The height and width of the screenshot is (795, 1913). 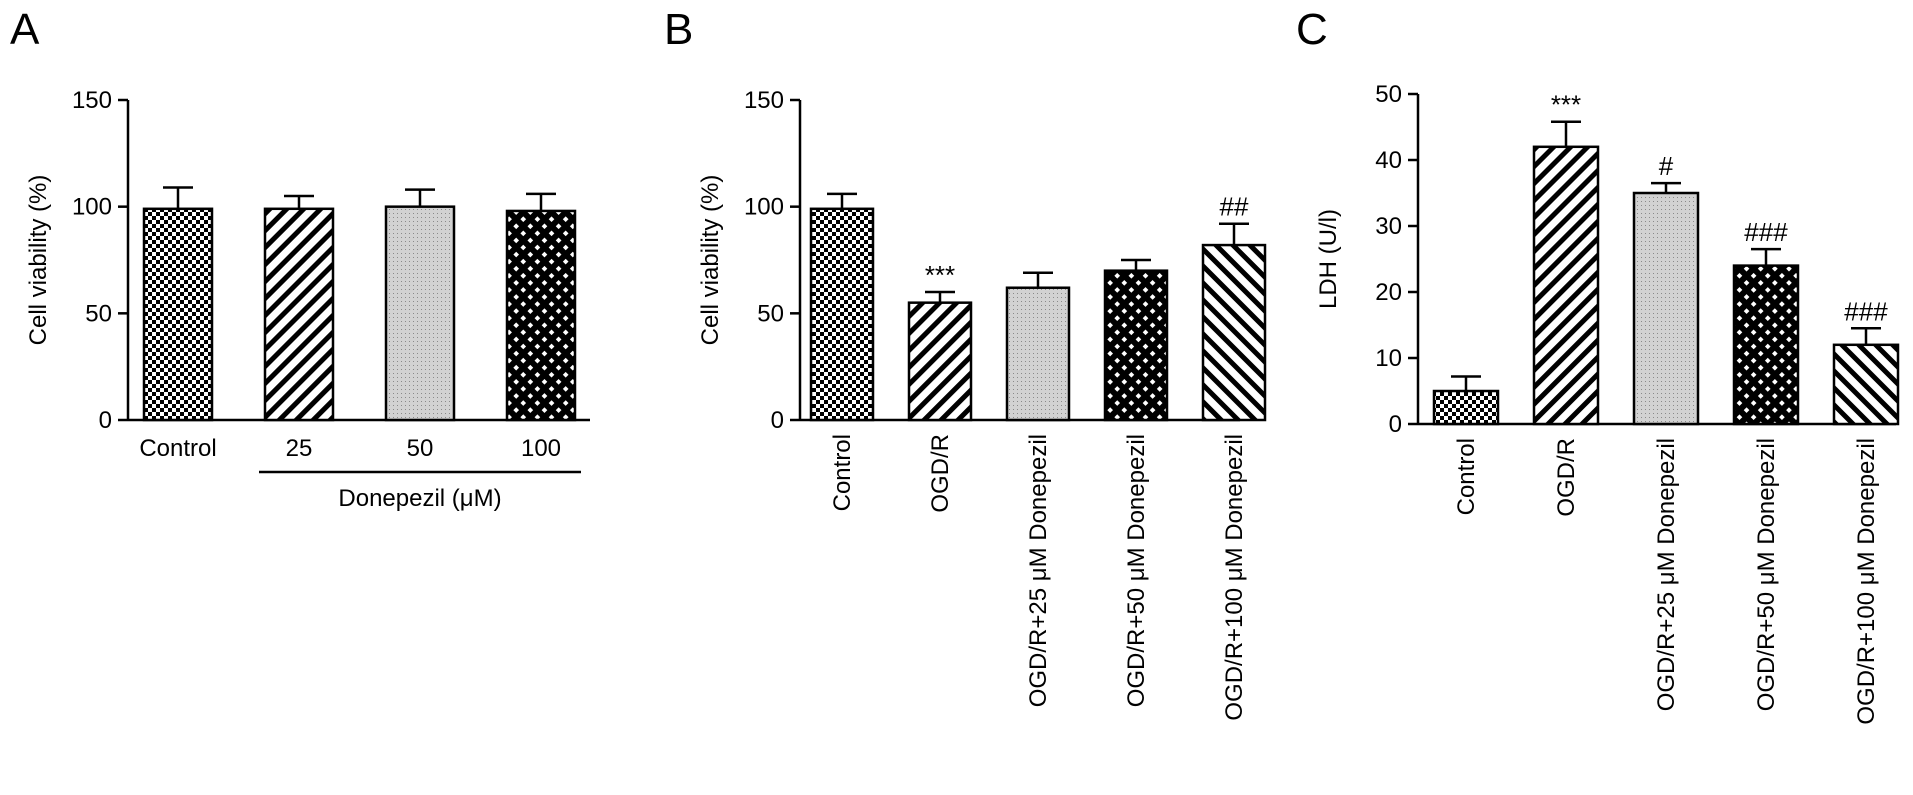 I want to click on x-tick-label: 25, so click(x=299, y=448).